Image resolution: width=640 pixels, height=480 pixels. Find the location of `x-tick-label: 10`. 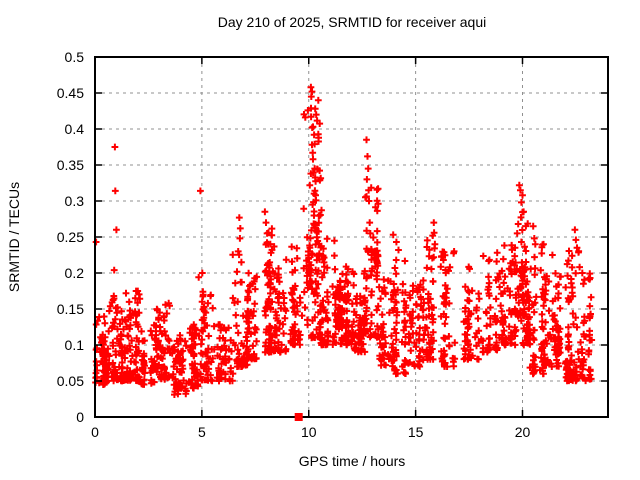

x-tick-label: 10 is located at coordinates (308, 432).